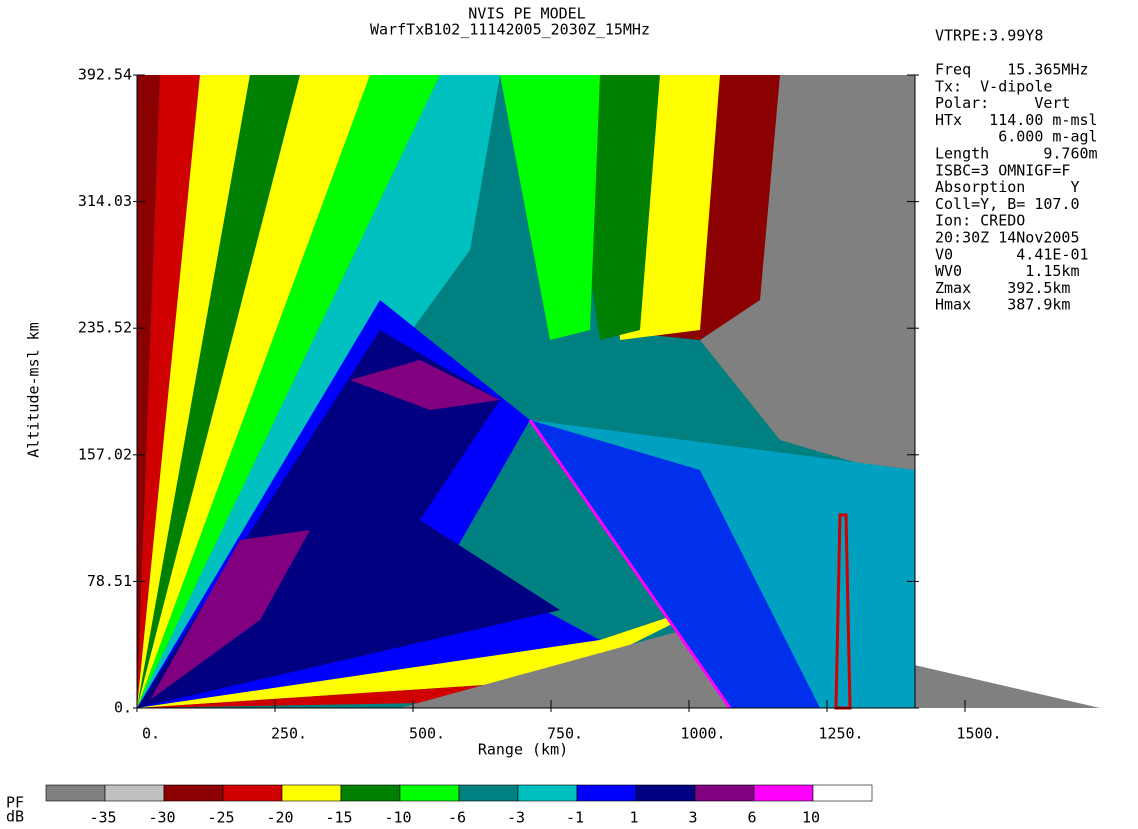 The width and height of the screenshot is (1138, 829). Describe the element at coordinates (1012, 70) in the screenshot. I see `info-line: Freq 15.365MHz` at that location.